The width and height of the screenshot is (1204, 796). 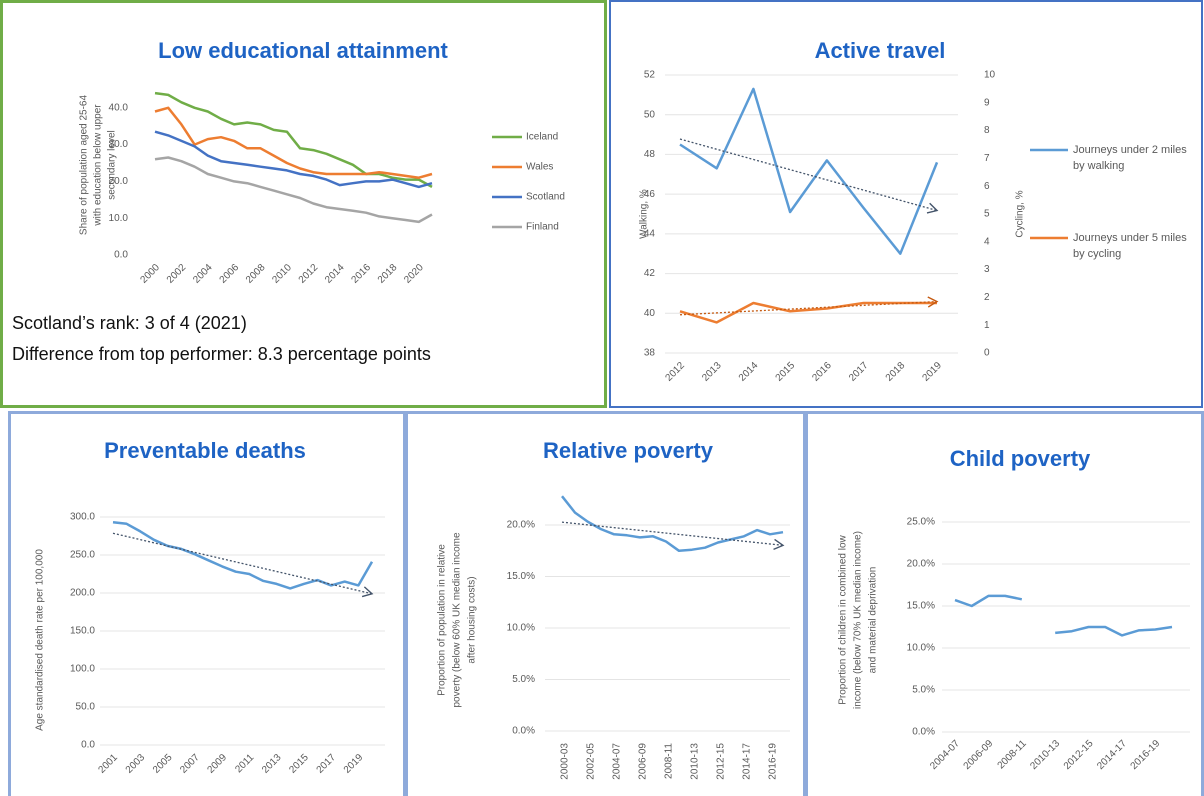 What do you see at coordinates (119, 218) in the screenshot?
I see `y-tick-label: 10.0` at bounding box center [119, 218].